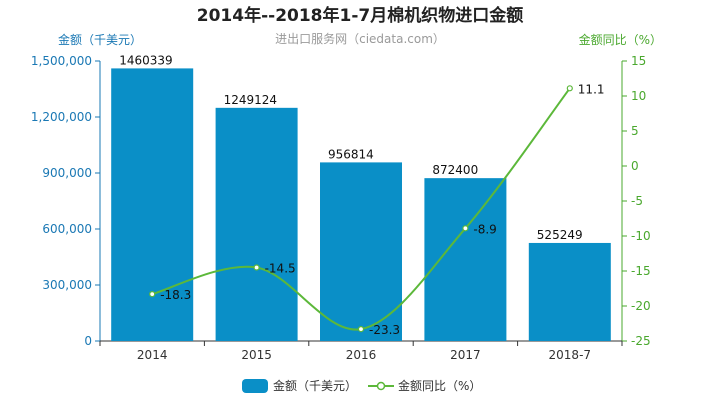 This screenshot has width=720, height=400. I want to click on y-left-tick-label: 300,000, so click(67, 285).